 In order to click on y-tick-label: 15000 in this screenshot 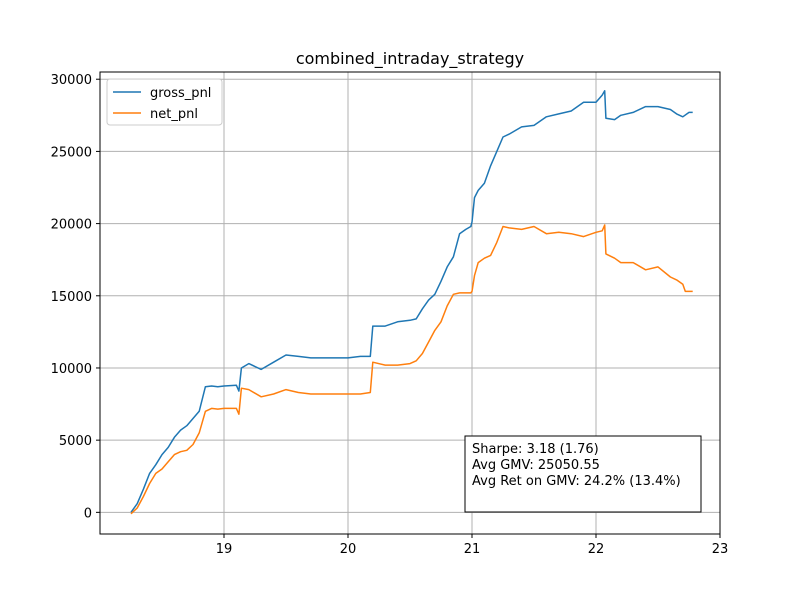, I will do `click(71, 297)`.